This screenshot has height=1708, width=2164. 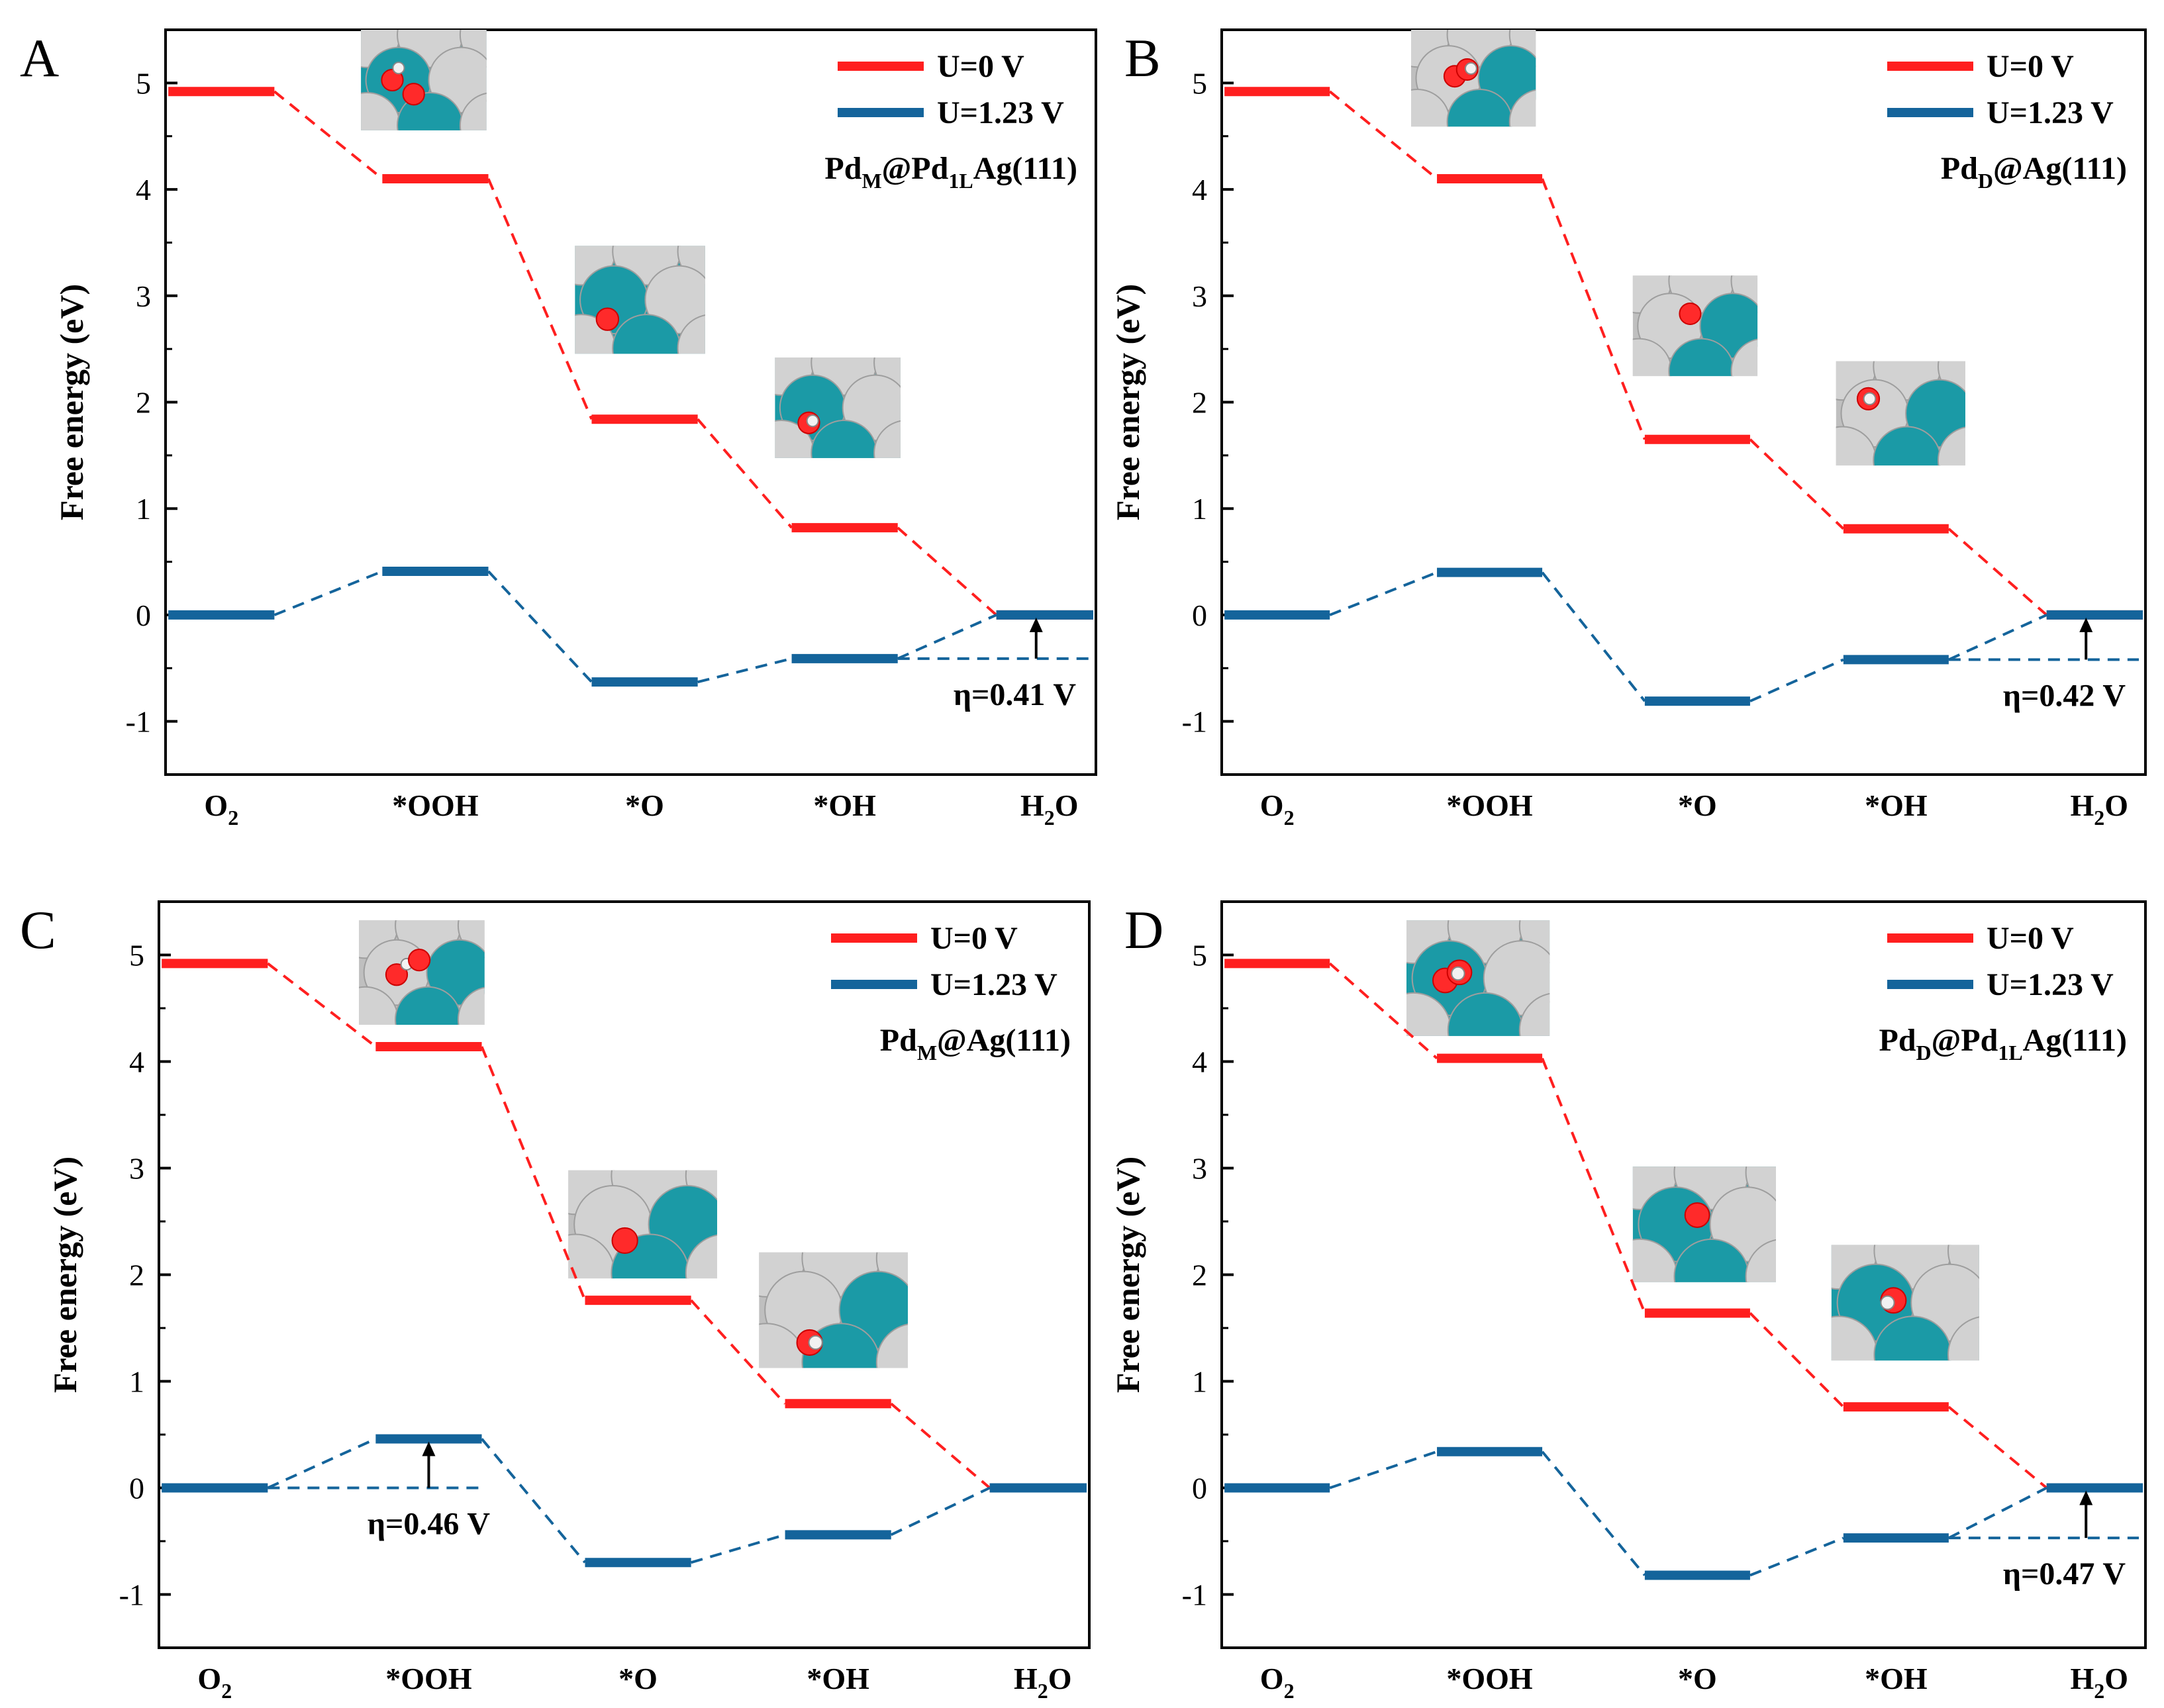 I want to click on y-tick-label: 3, so click(x=1200, y=296).